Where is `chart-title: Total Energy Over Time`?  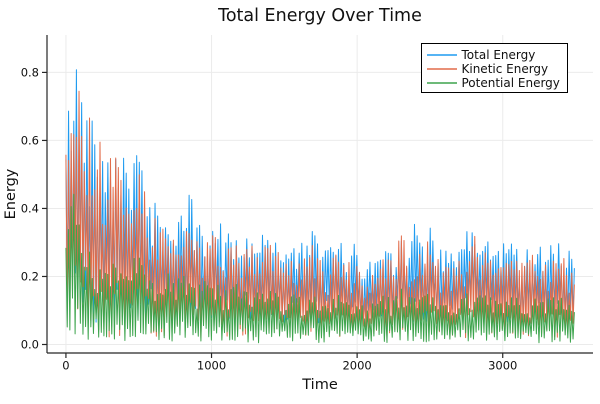 chart-title: Total Energy Over Time is located at coordinates (319, 16).